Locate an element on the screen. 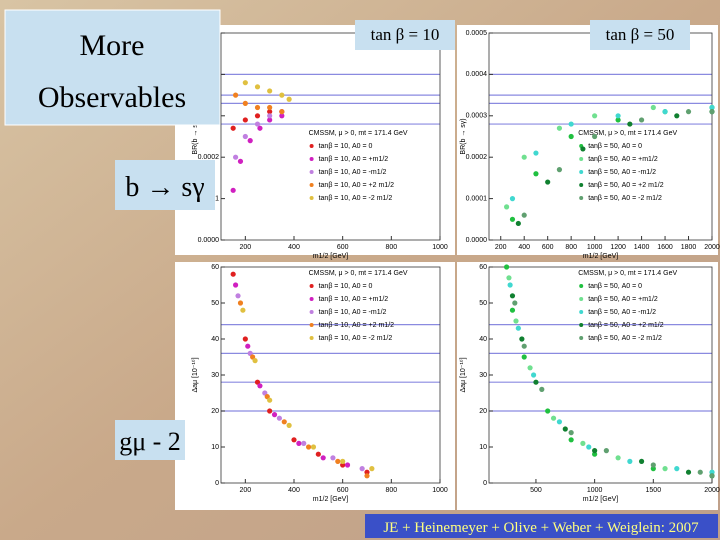 The height and width of the screenshot is (540, 720). y-tick-label: 30 is located at coordinates (215, 375).